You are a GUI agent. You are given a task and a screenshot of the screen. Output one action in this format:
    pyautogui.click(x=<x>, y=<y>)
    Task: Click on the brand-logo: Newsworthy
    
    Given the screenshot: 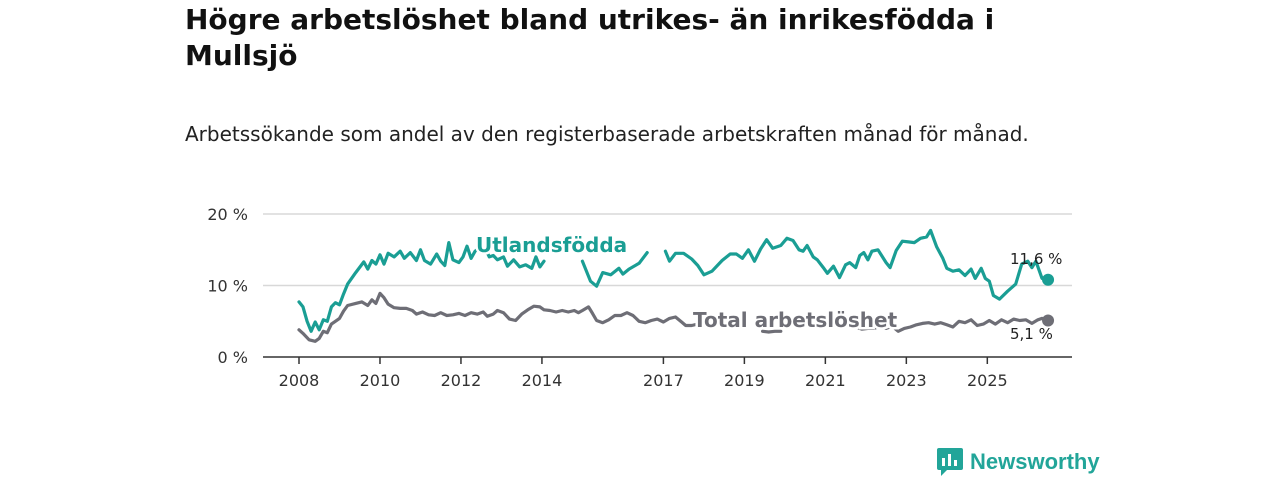 What is the action you would take?
    pyautogui.click(x=1018, y=462)
    